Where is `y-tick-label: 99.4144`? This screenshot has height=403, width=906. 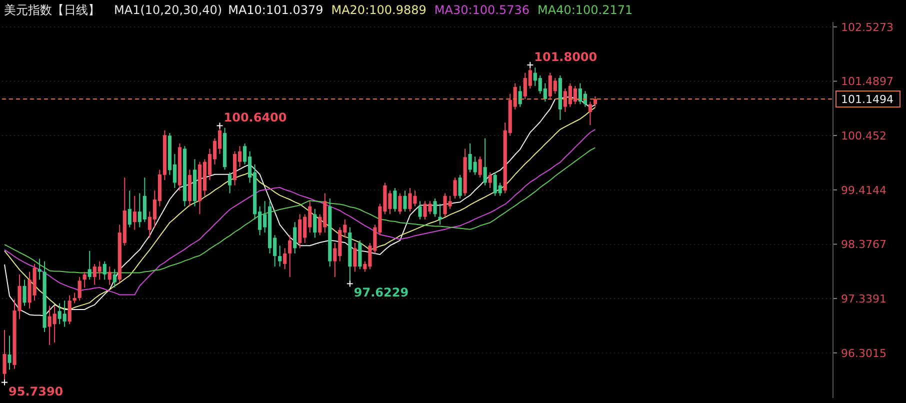 y-tick-label: 99.4144 is located at coordinates (863, 190).